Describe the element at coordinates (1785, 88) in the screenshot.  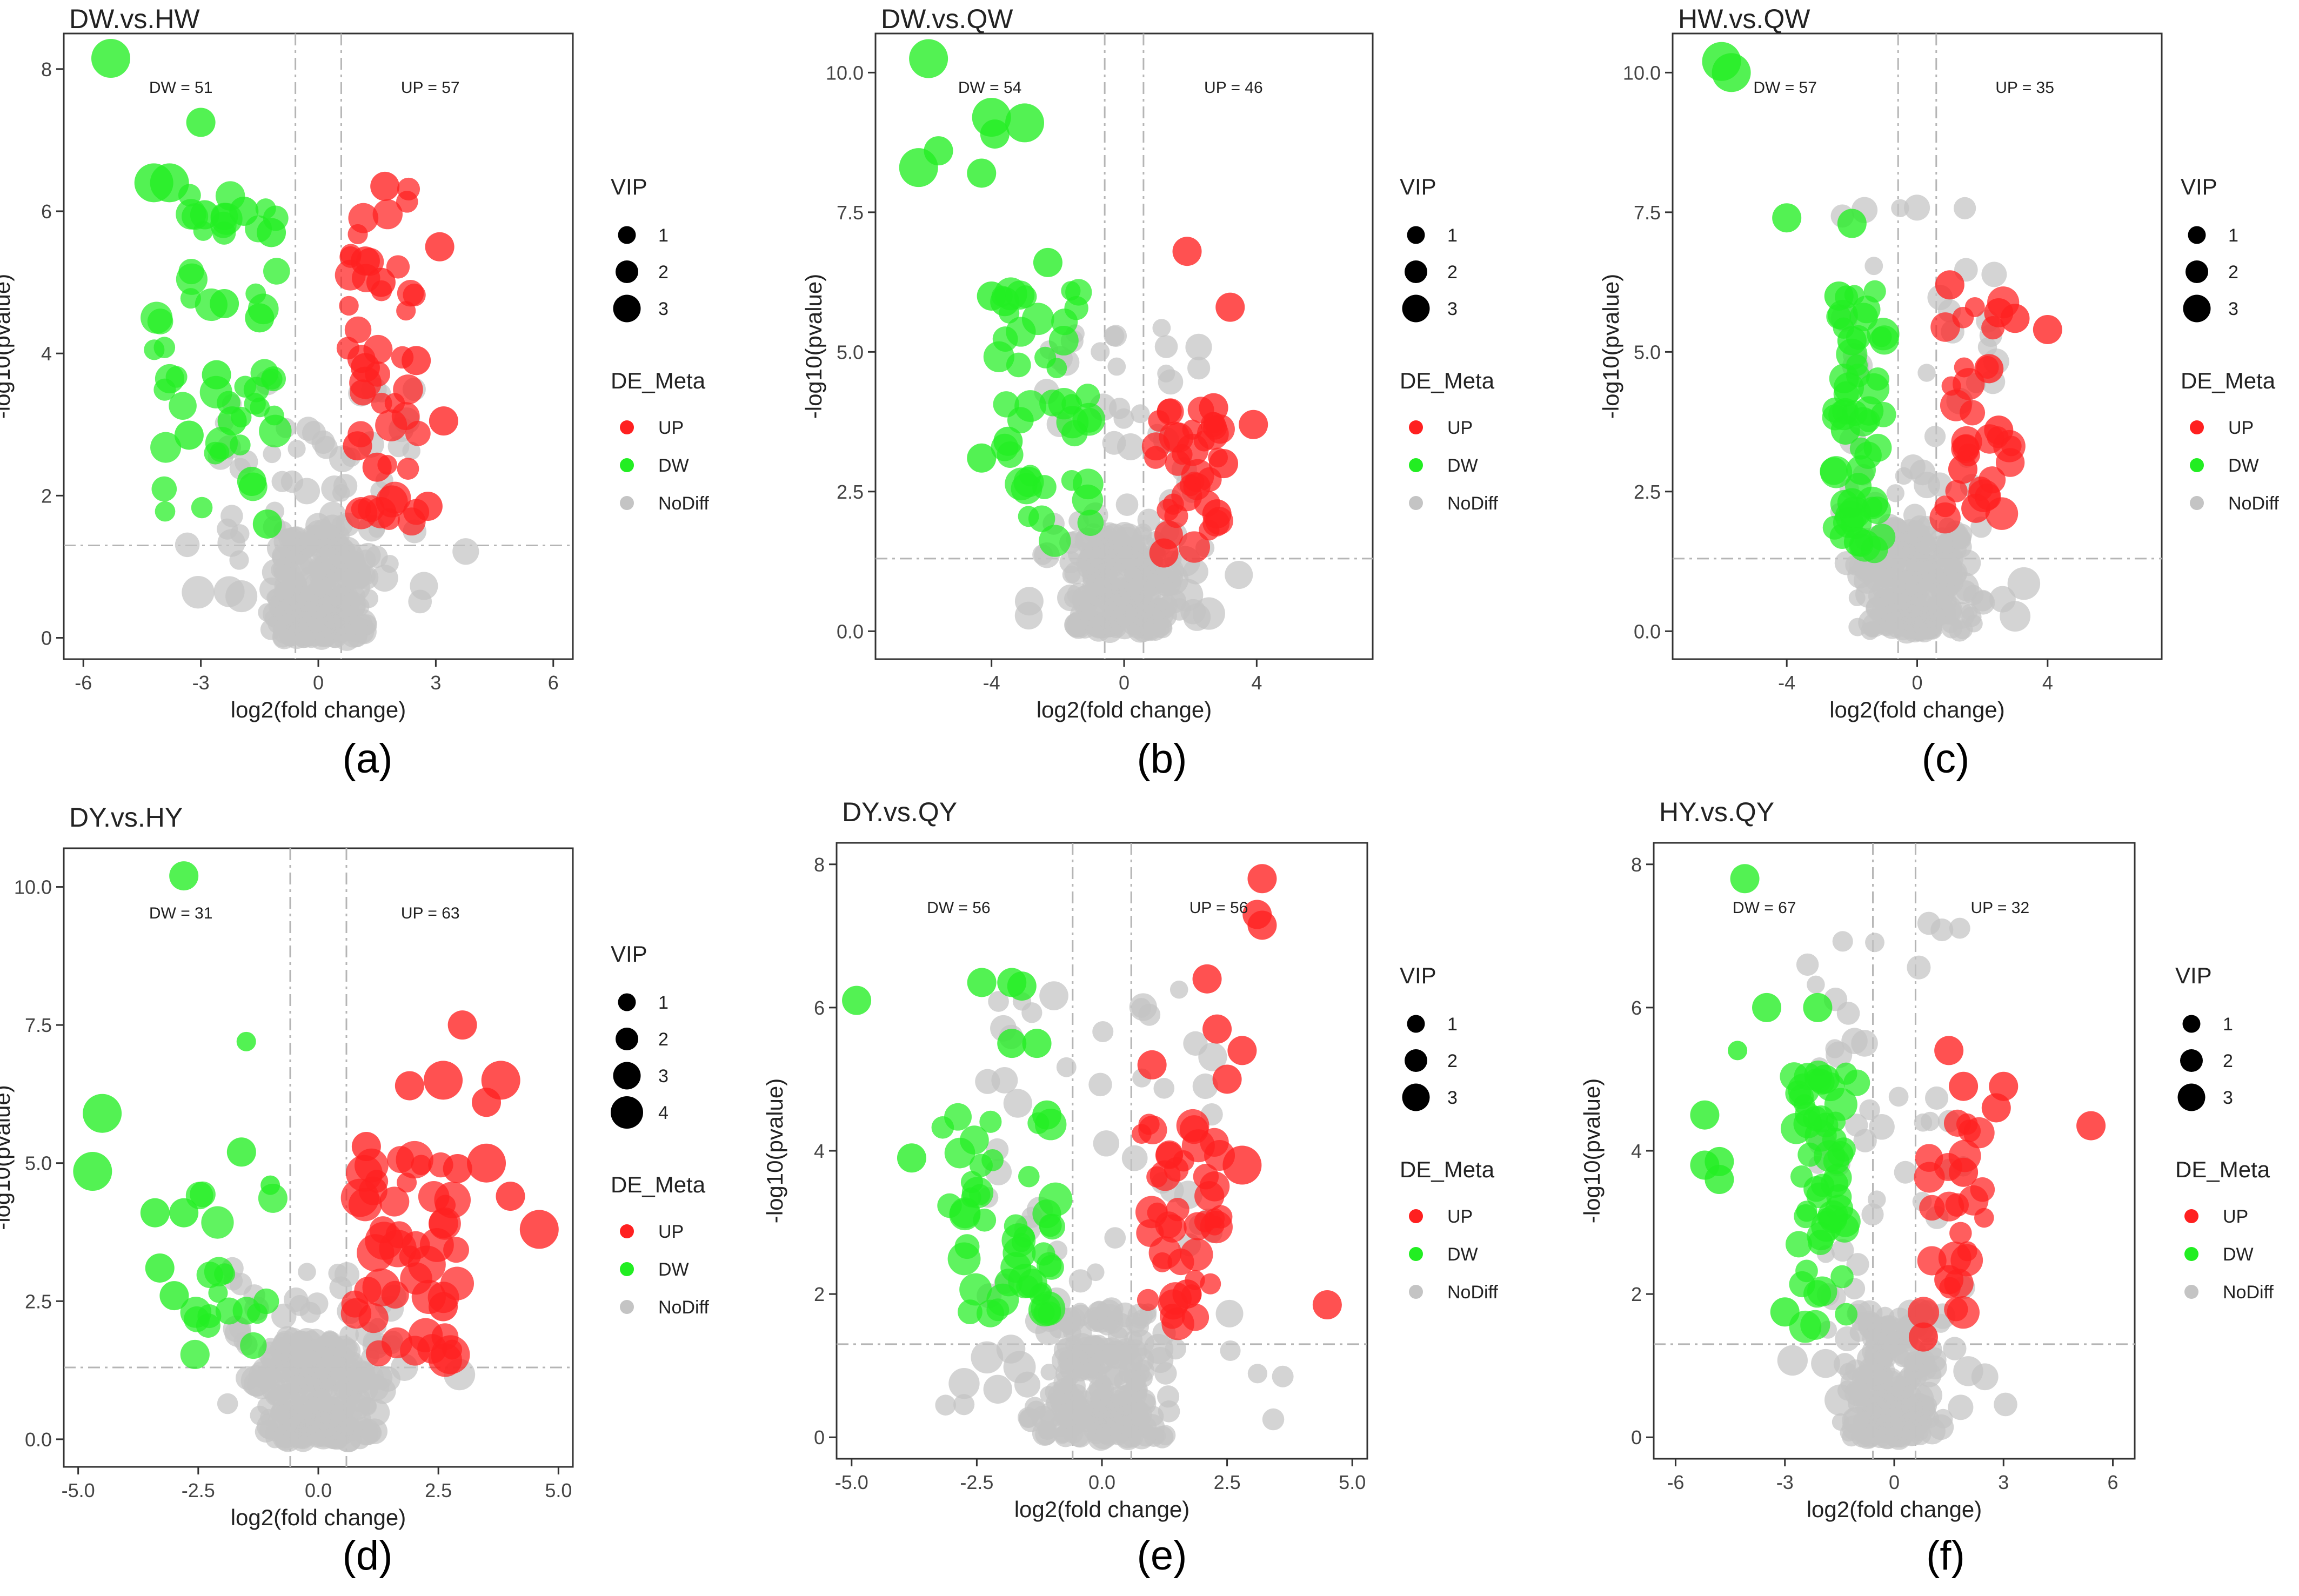
I see `dw-count-label: DW = 57` at that location.